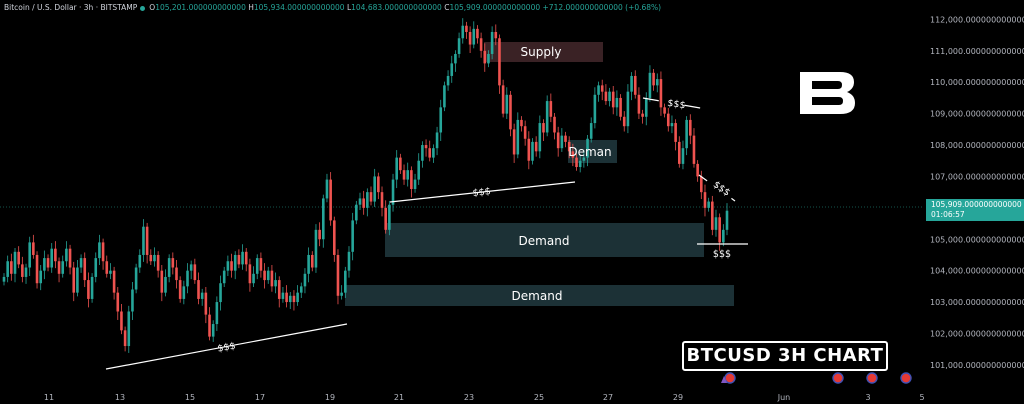 This screenshot has width=1024, height=404. Describe the element at coordinates (677, 105) in the screenshot. I see `liquidity-label-top: $$$` at that location.